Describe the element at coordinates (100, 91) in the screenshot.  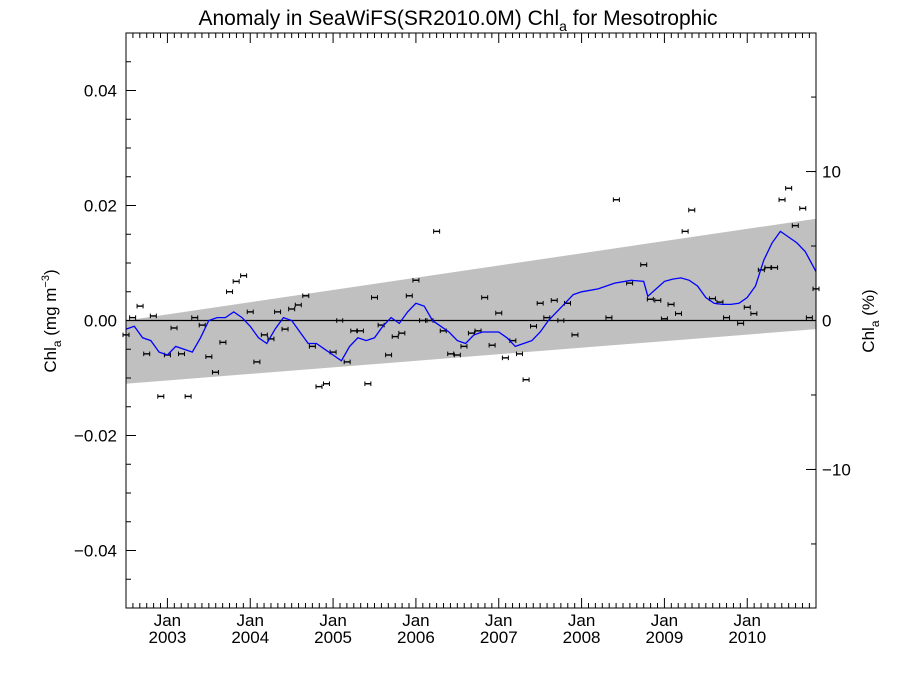
I see `y-tick-label: 0.04` at that location.